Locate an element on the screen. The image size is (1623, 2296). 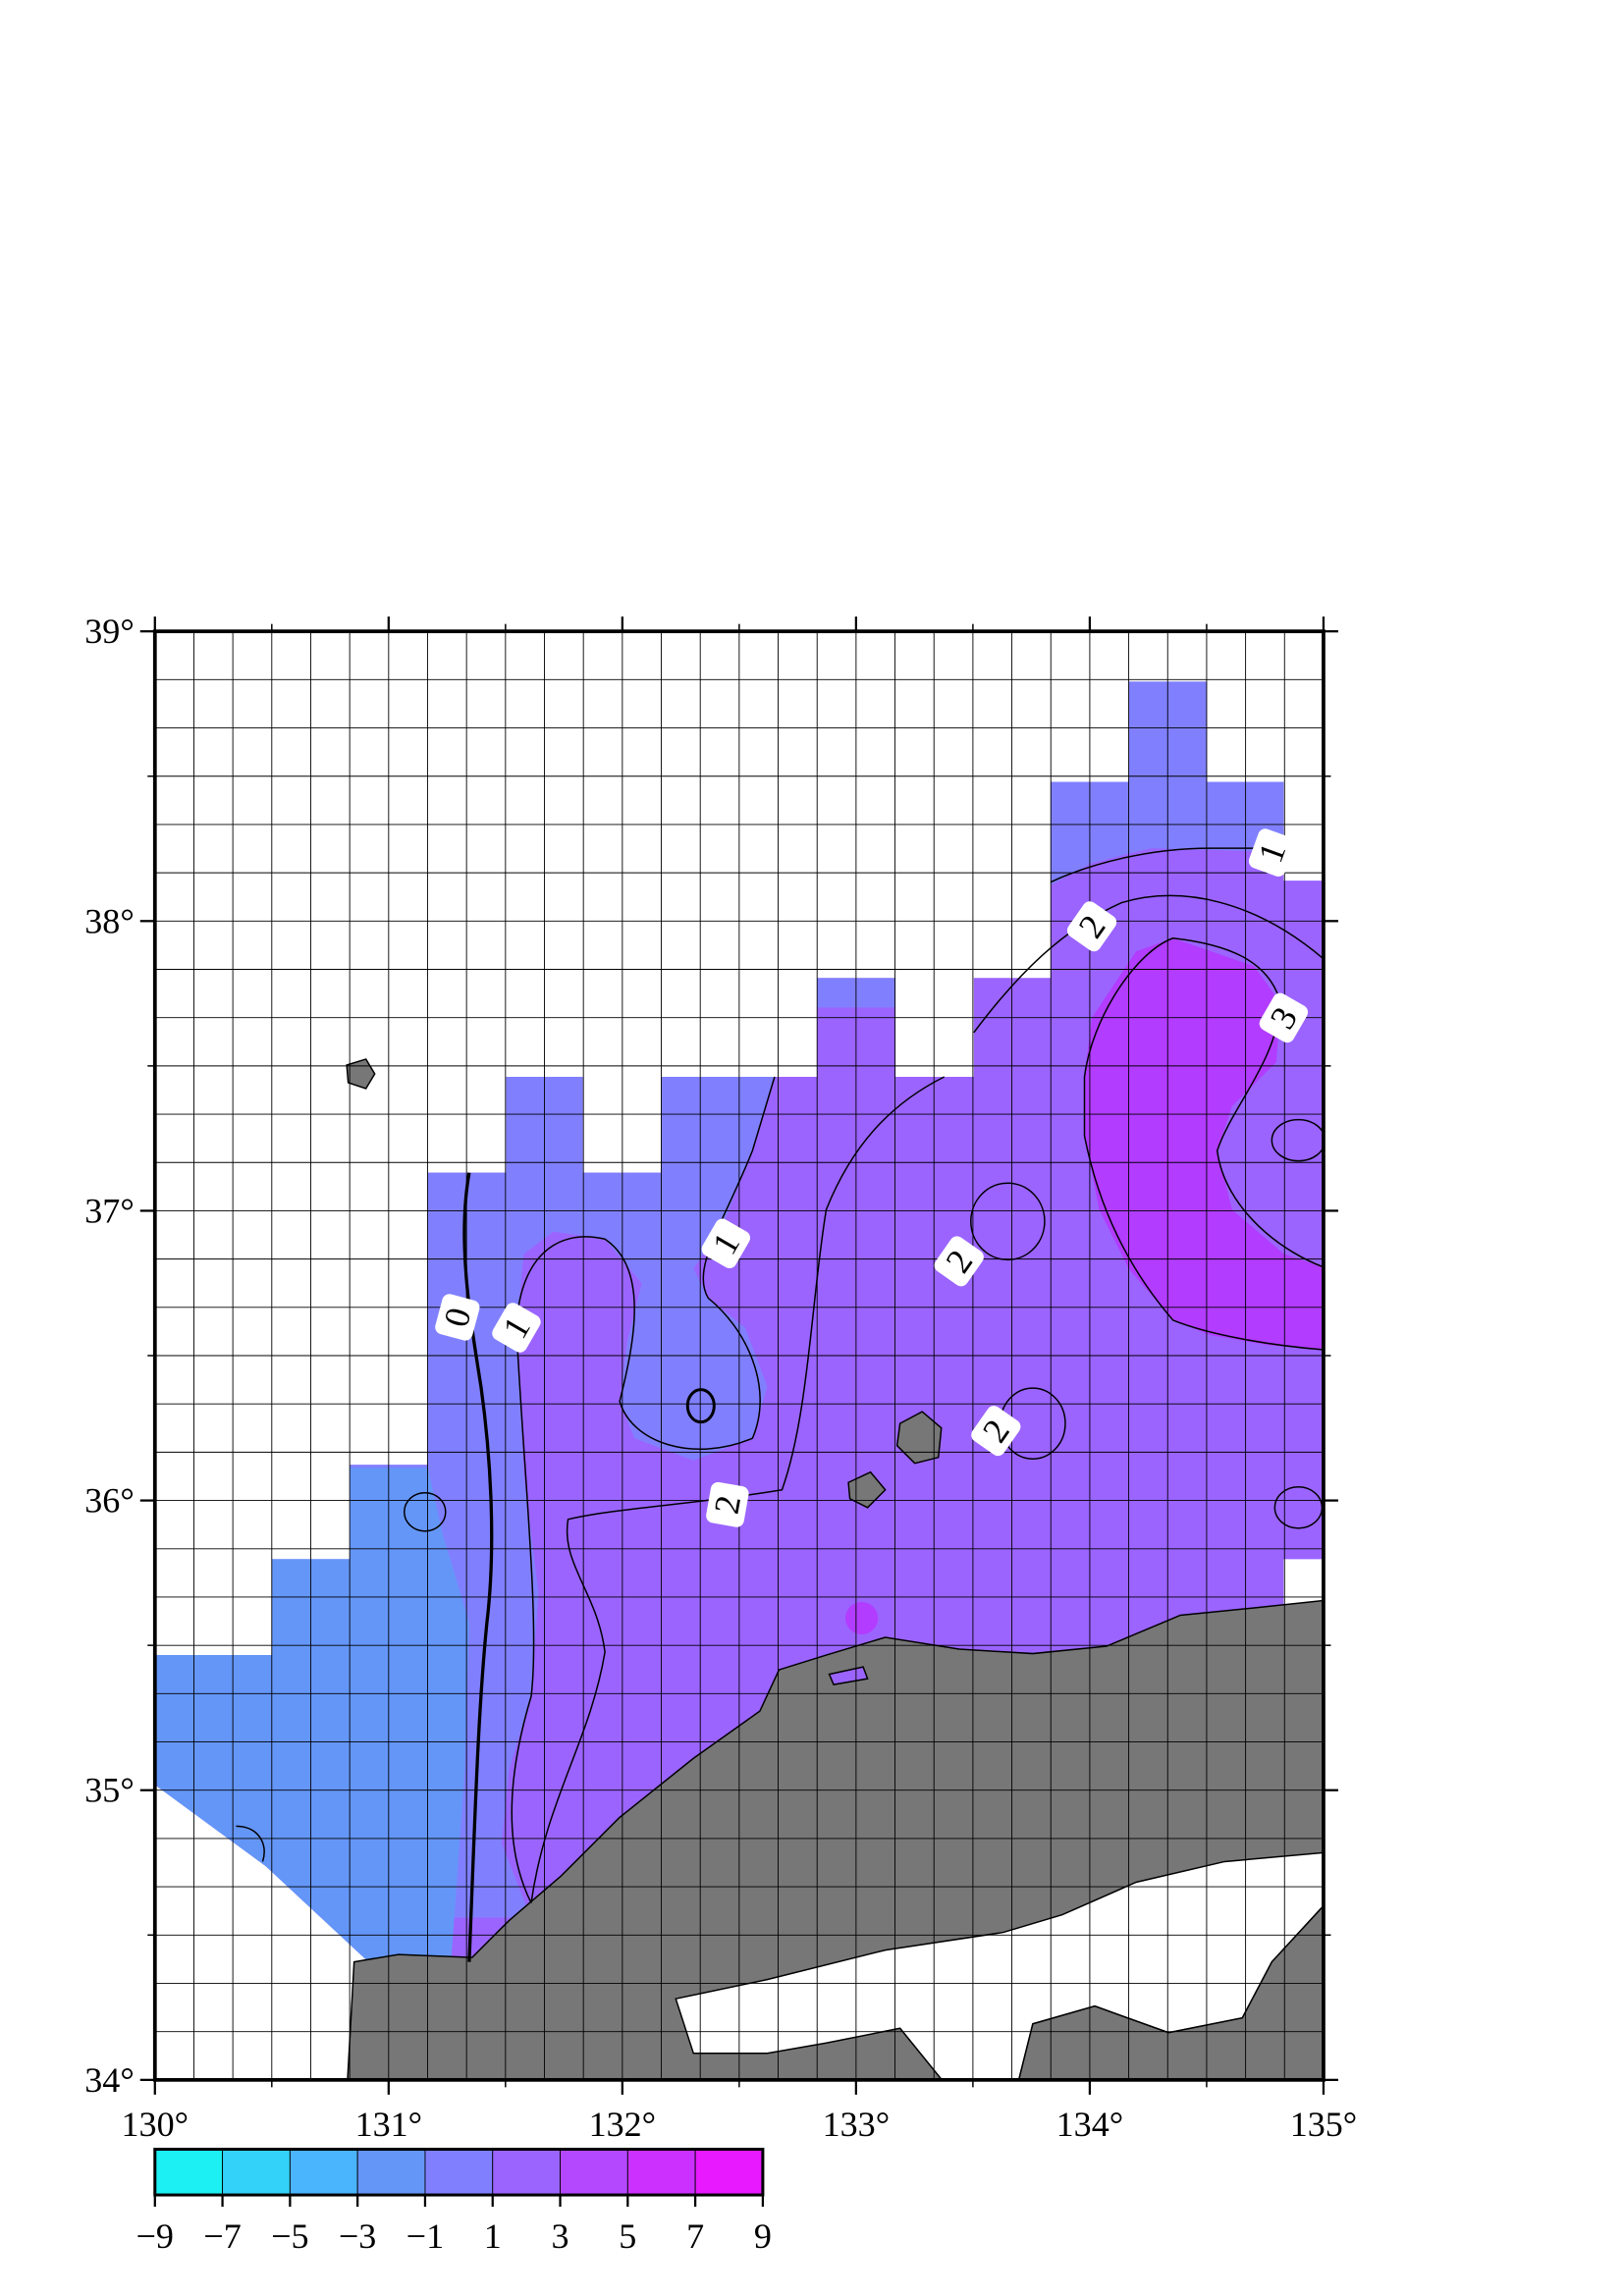
y-tick-label: 34° is located at coordinates (109, 2080).